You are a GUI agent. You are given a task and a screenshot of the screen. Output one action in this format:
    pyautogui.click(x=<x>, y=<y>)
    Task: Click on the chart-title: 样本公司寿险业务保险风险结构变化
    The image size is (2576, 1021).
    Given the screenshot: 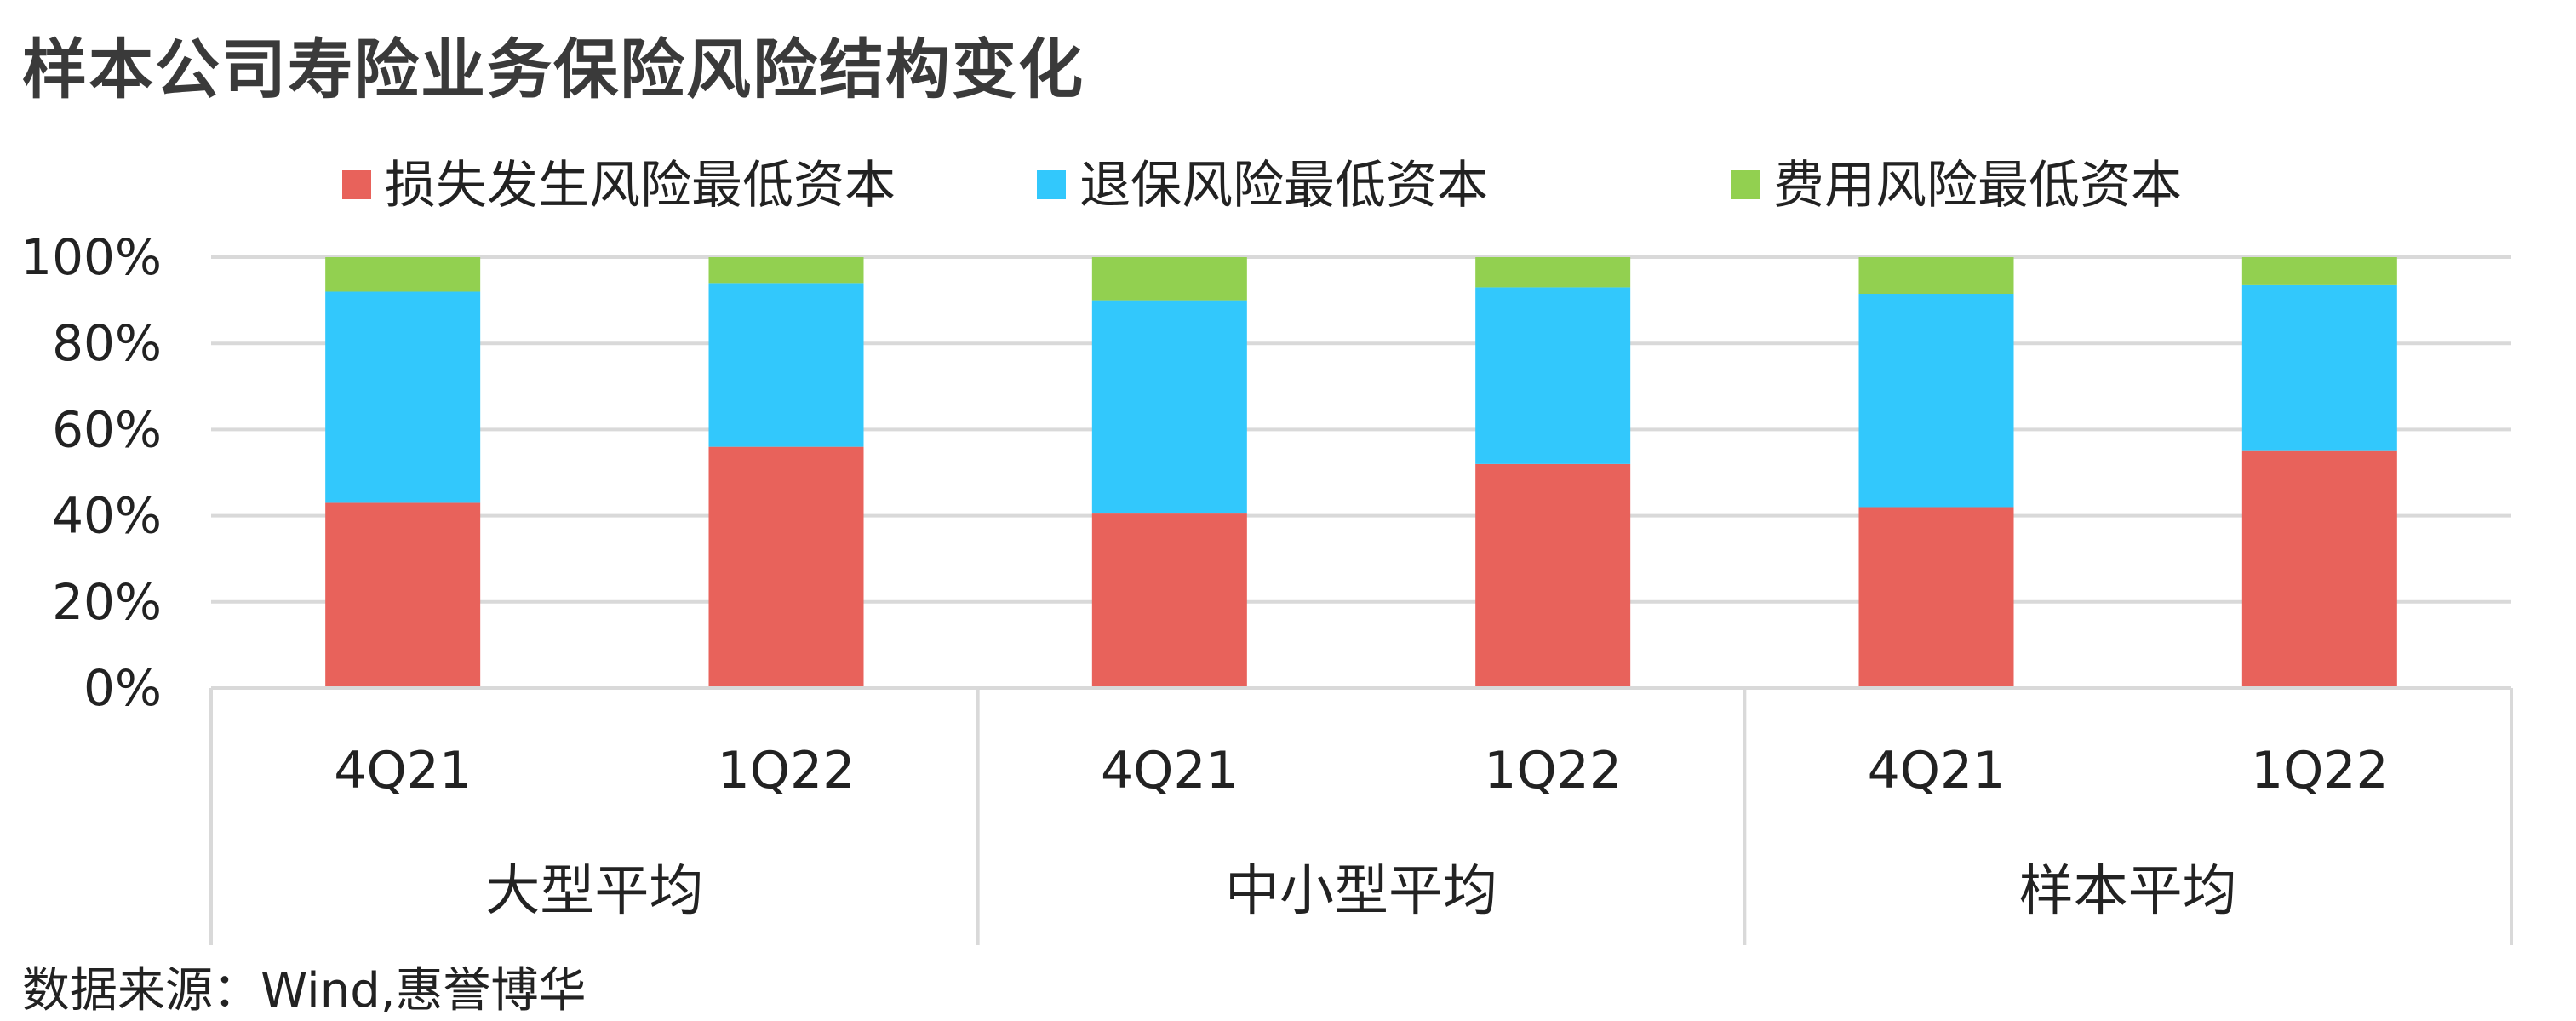 What is the action you would take?
    pyautogui.click(x=554, y=69)
    